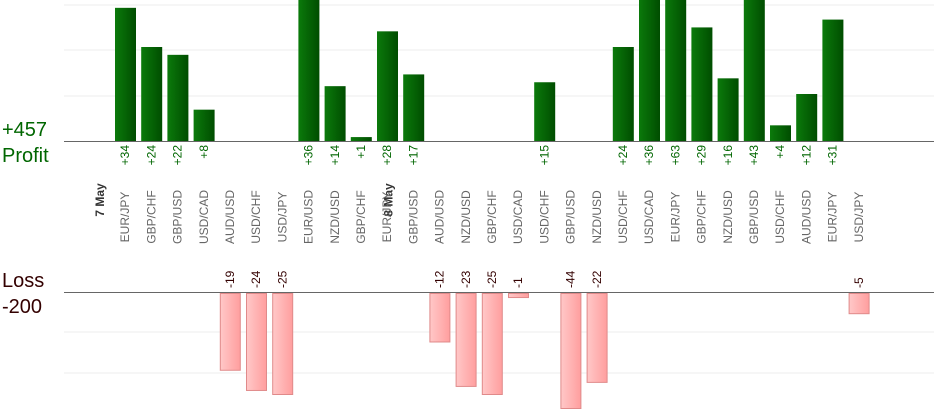 The image size is (934, 420). Describe the element at coordinates (597, 279) in the screenshot. I see `loss-value-label: -22` at that location.